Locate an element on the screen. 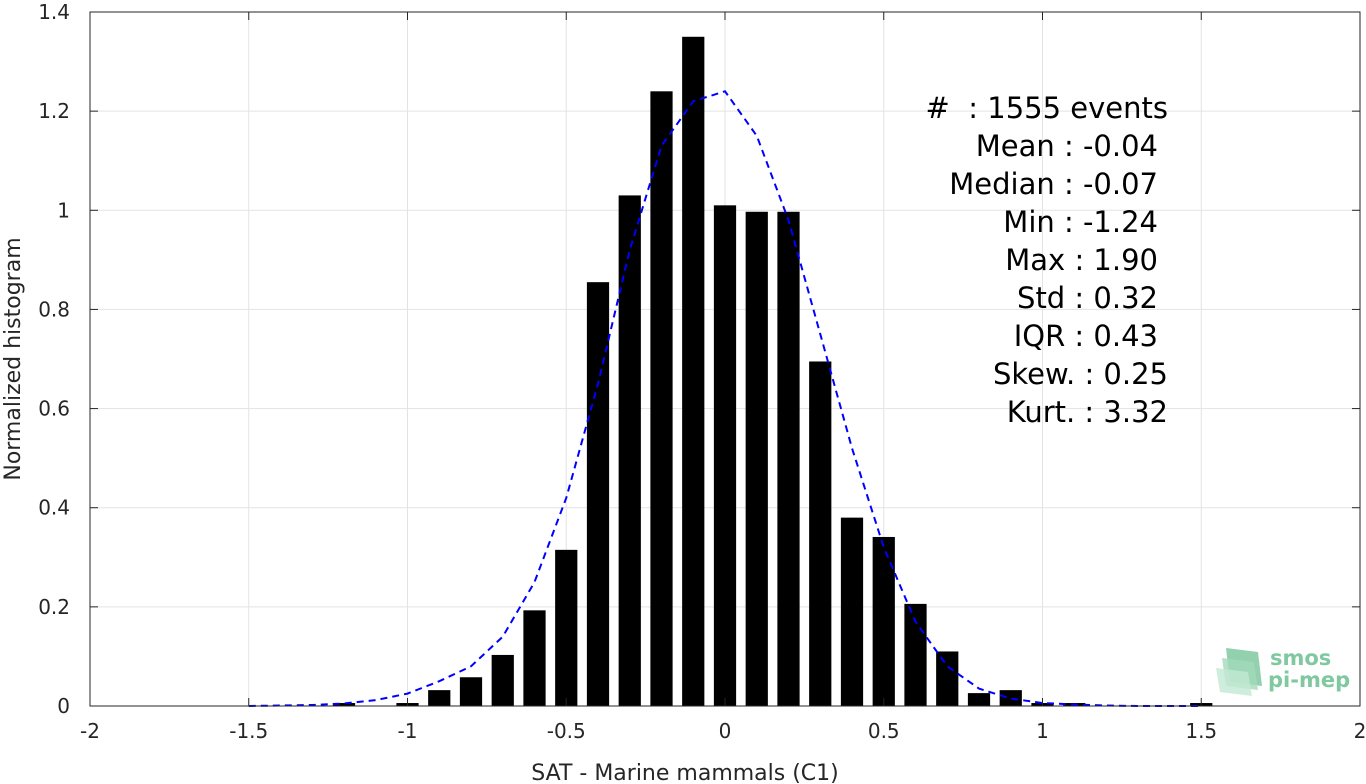 This screenshot has height=784, width=1366. x-tick-label: 2 is located at coordinates (1360, 731).